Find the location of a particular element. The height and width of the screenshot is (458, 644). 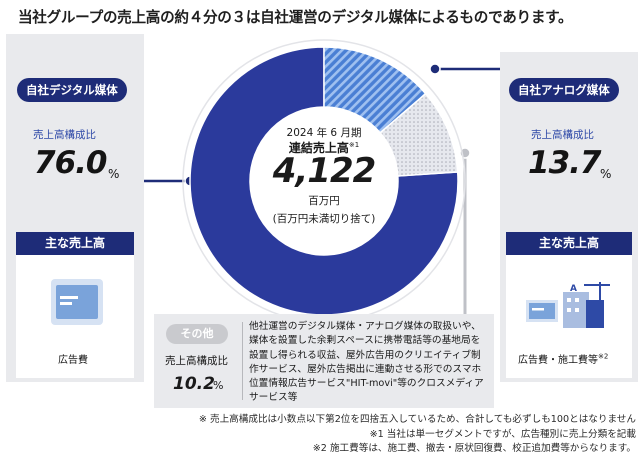

analog-item-label: 広告費・施工費等※2 is located at coordinates (563, 358).